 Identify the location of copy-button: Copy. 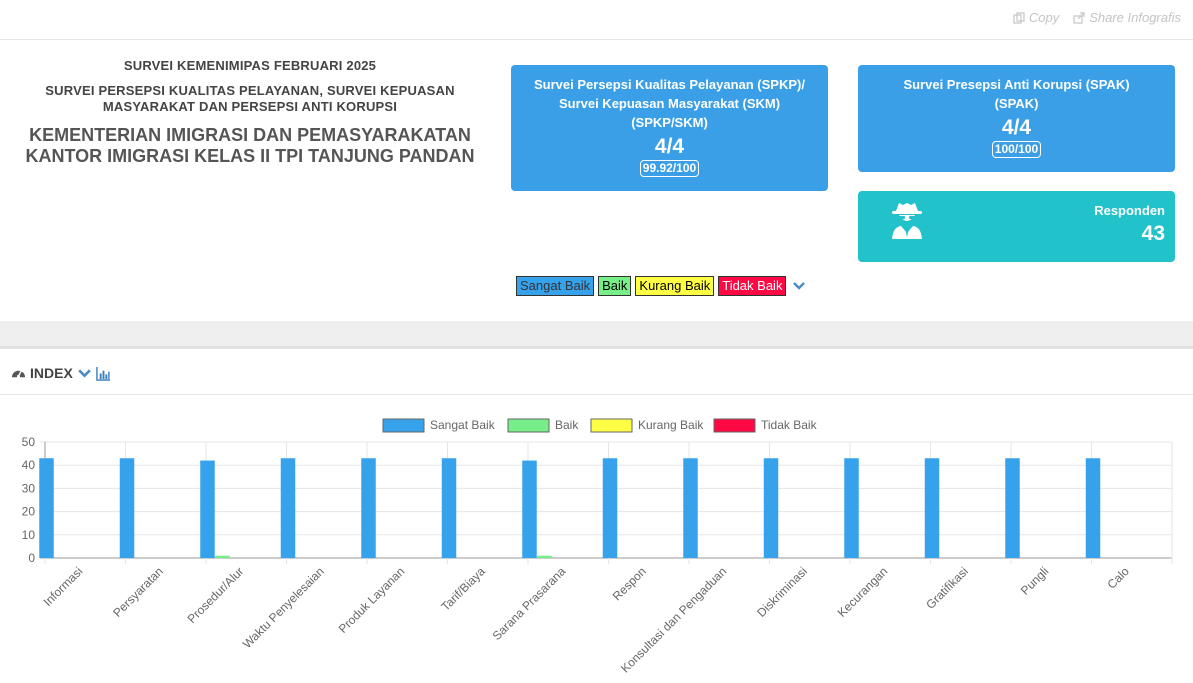
(1036, 17).